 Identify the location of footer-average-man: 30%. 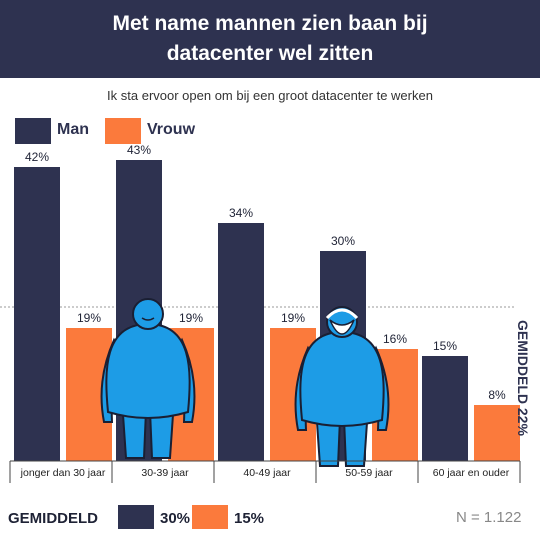
(175, 518).